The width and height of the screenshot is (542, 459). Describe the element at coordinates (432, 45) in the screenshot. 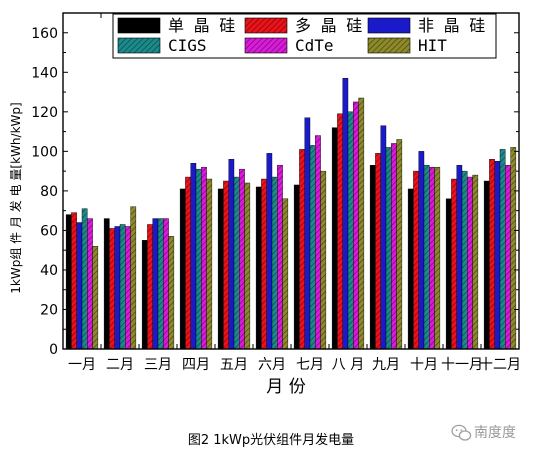

I see `legend-label: HIT` at that location.